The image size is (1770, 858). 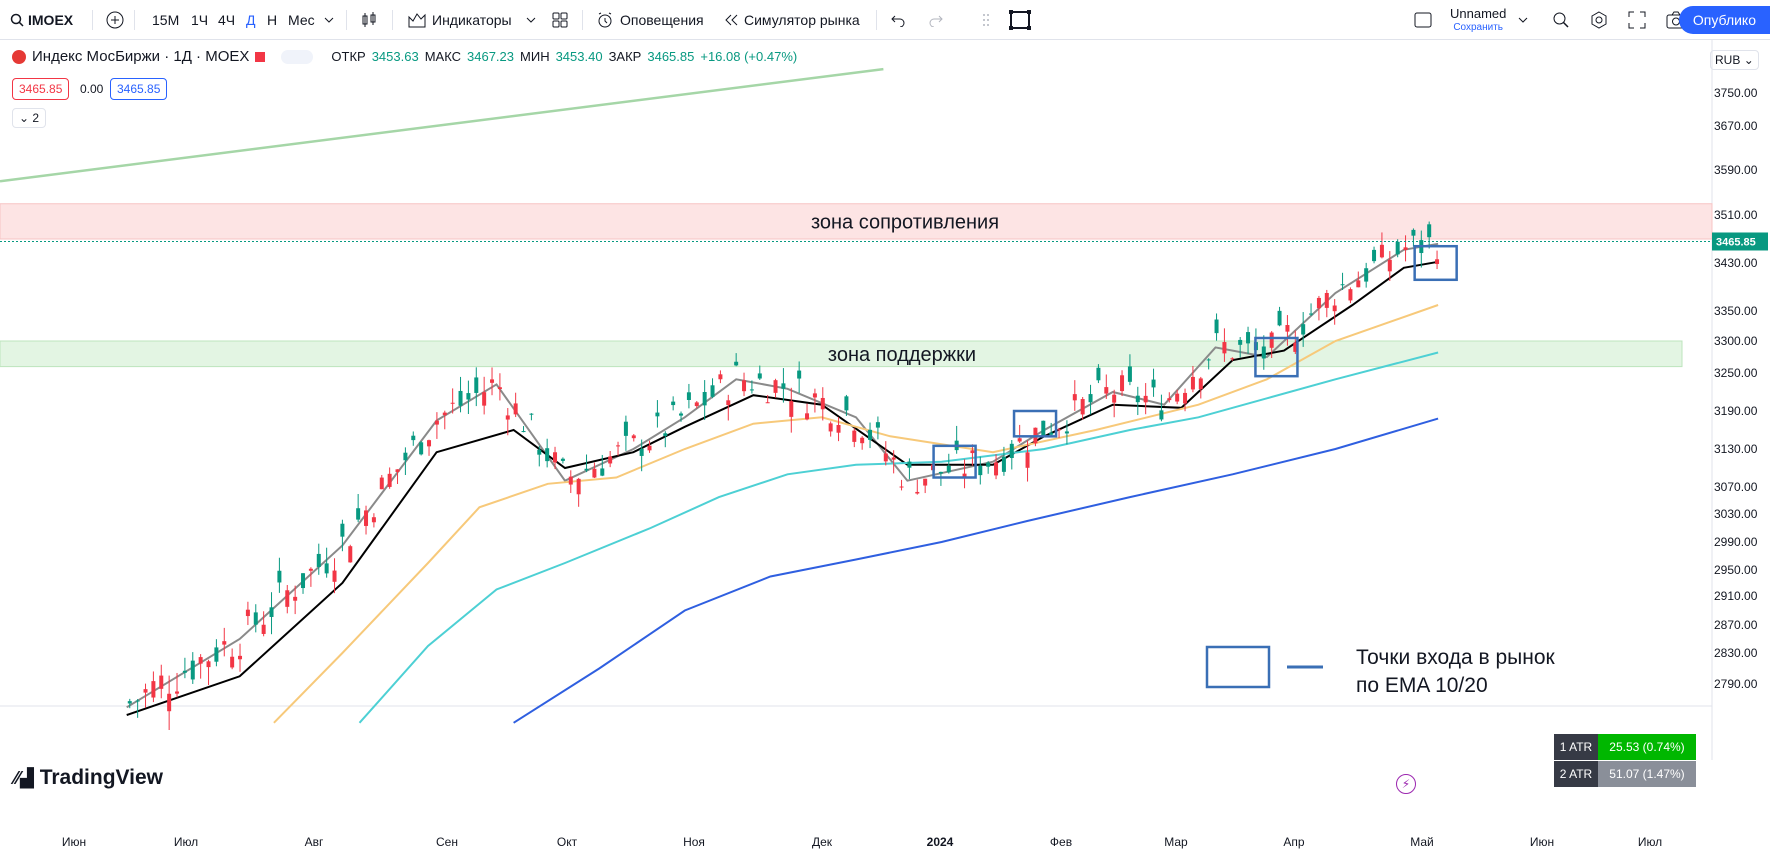 I want to click on interval-15m: 15М, so click(x=166, y=20).